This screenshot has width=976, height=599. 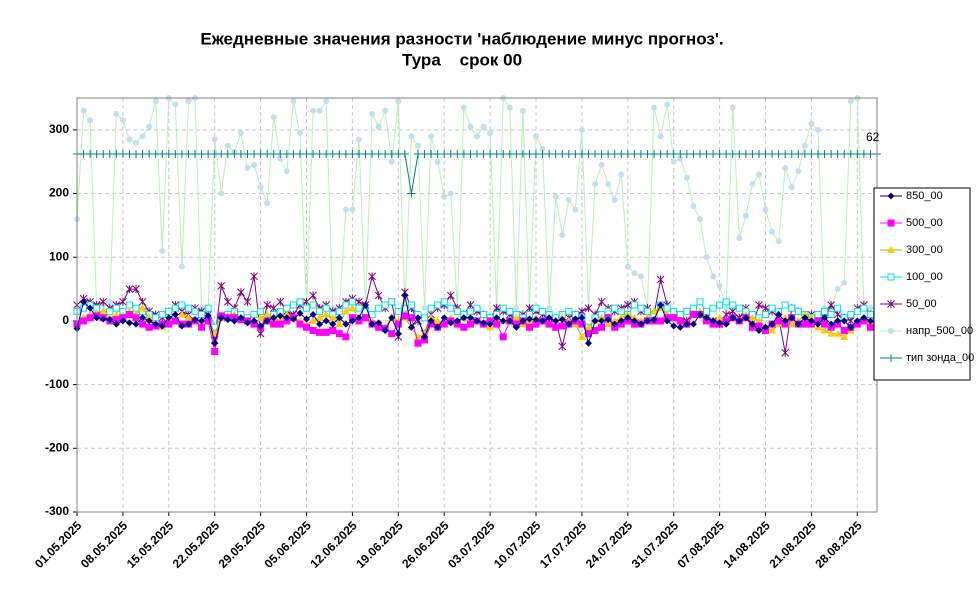 I want to click on legend-label: 50_00, so click(x=921, y=304).